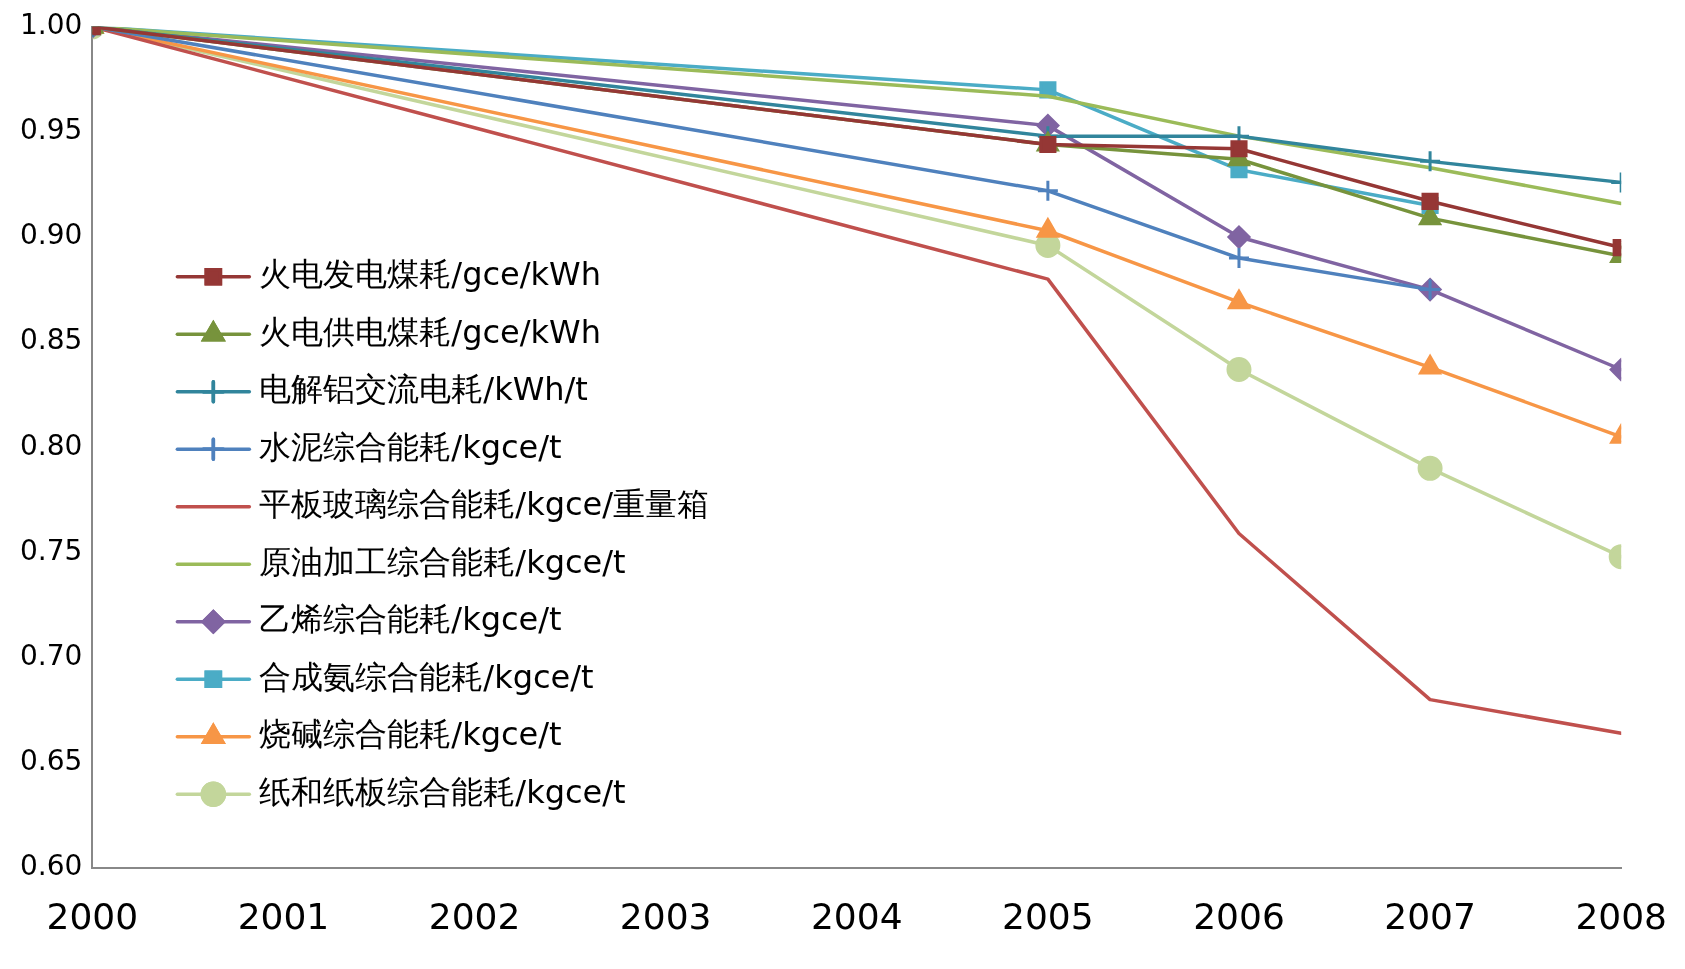 The height and width of the screenshot is (969, 1685). What do you see at coordinates (442, 561) in the screenshot?
I see `legend-label: 原油加工综合能耗/kgce/t` at bounding box center [442, 561].